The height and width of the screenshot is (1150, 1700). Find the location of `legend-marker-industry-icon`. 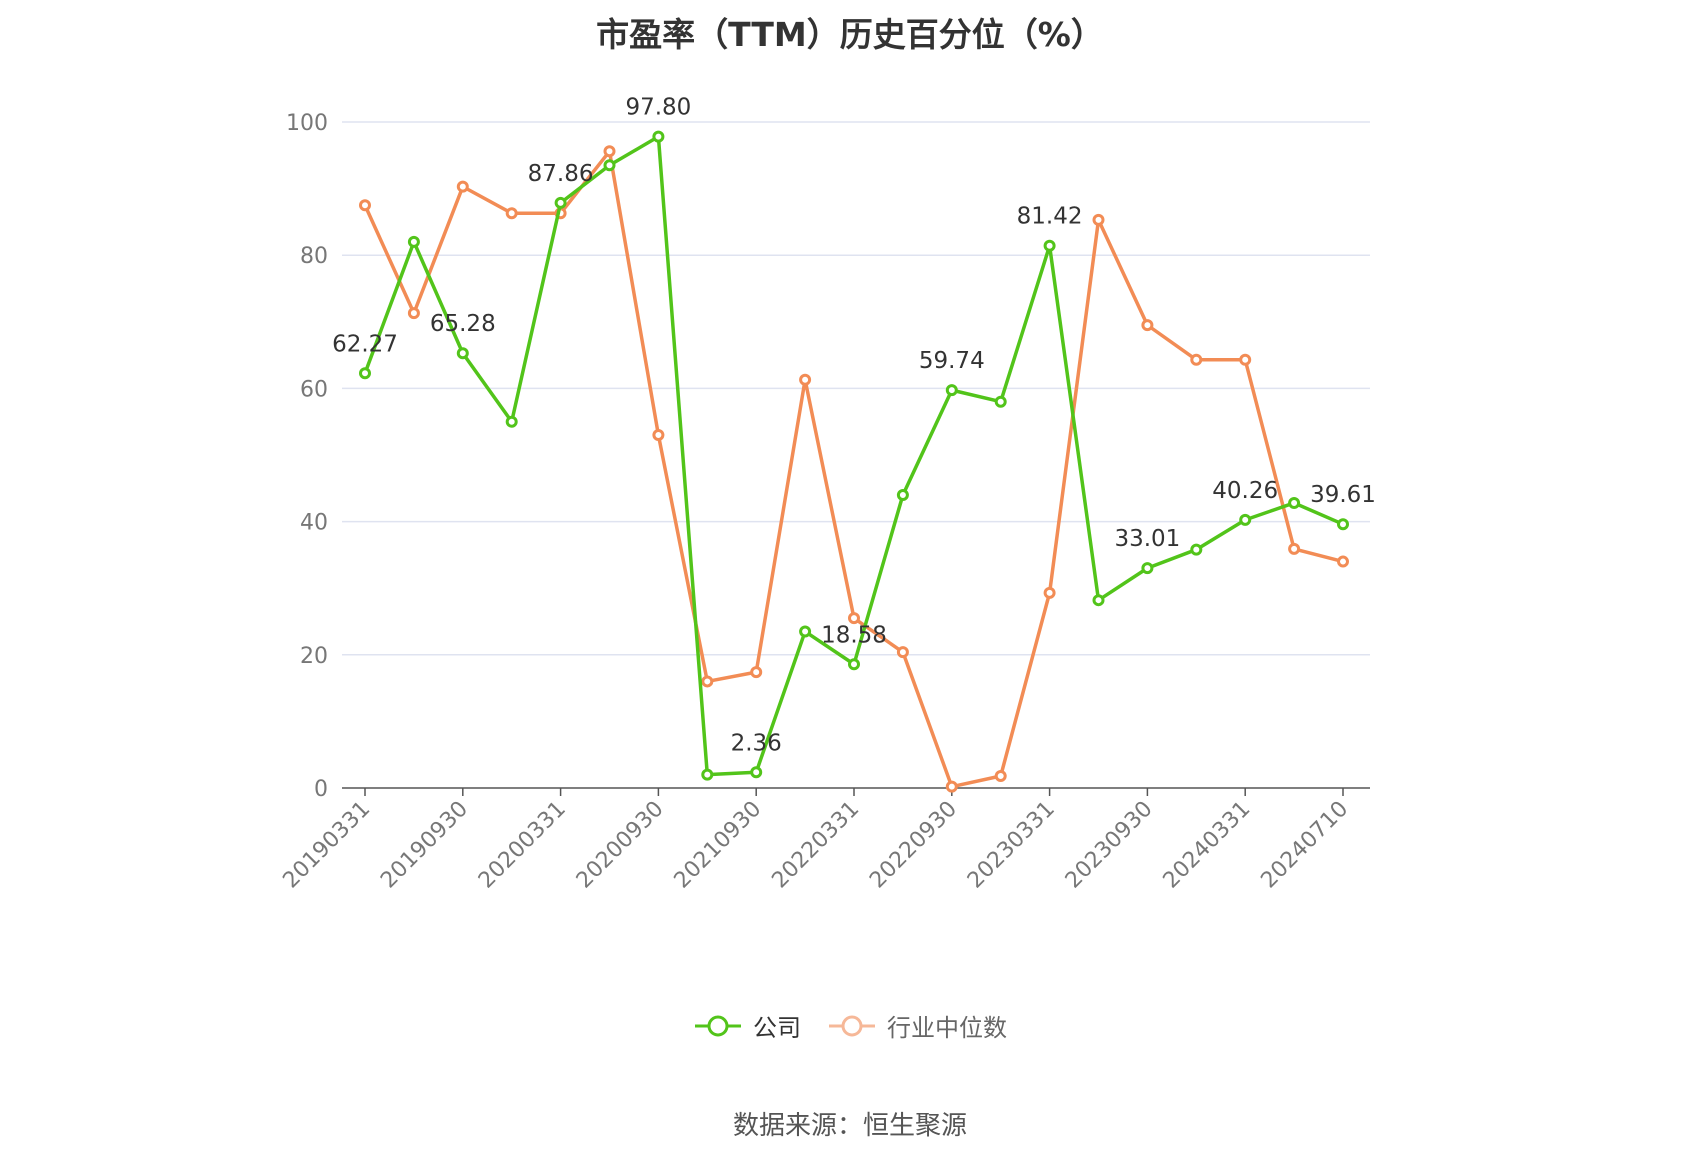

legend-marker-industry-icon is located at coordinates (852, 1025).